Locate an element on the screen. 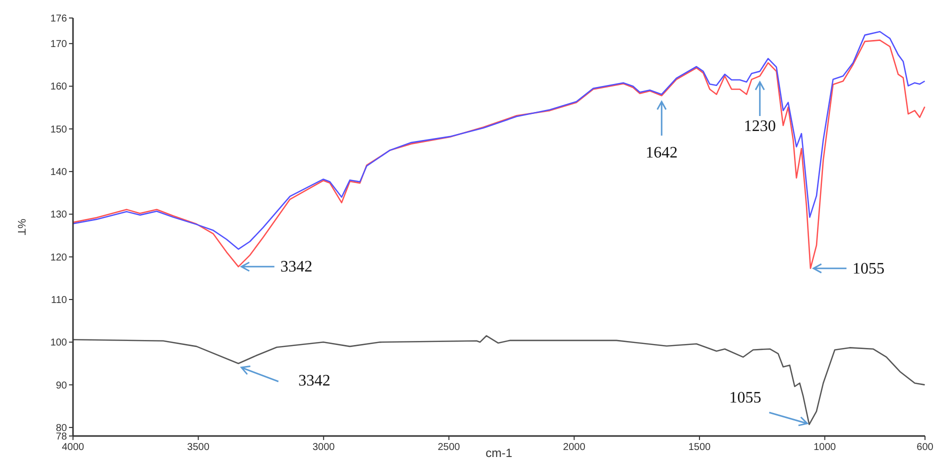 Image resolution: width=936 pixels, height=461 pixels. y-tick-label: 110 is located at coordinates (59, 300).